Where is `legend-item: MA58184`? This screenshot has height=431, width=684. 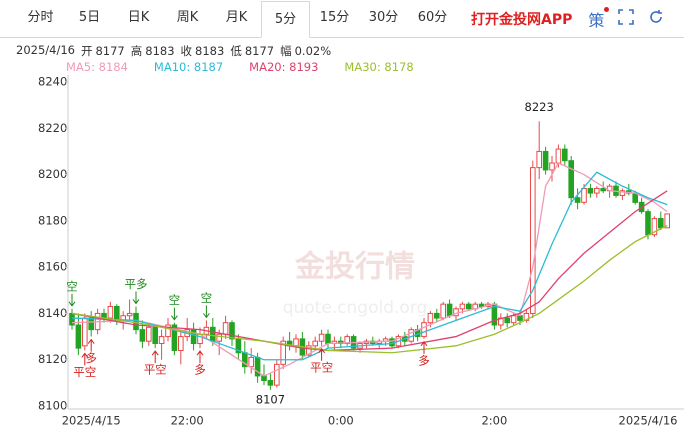 legend-item: MA58184 is located at coordinates (97, 67).